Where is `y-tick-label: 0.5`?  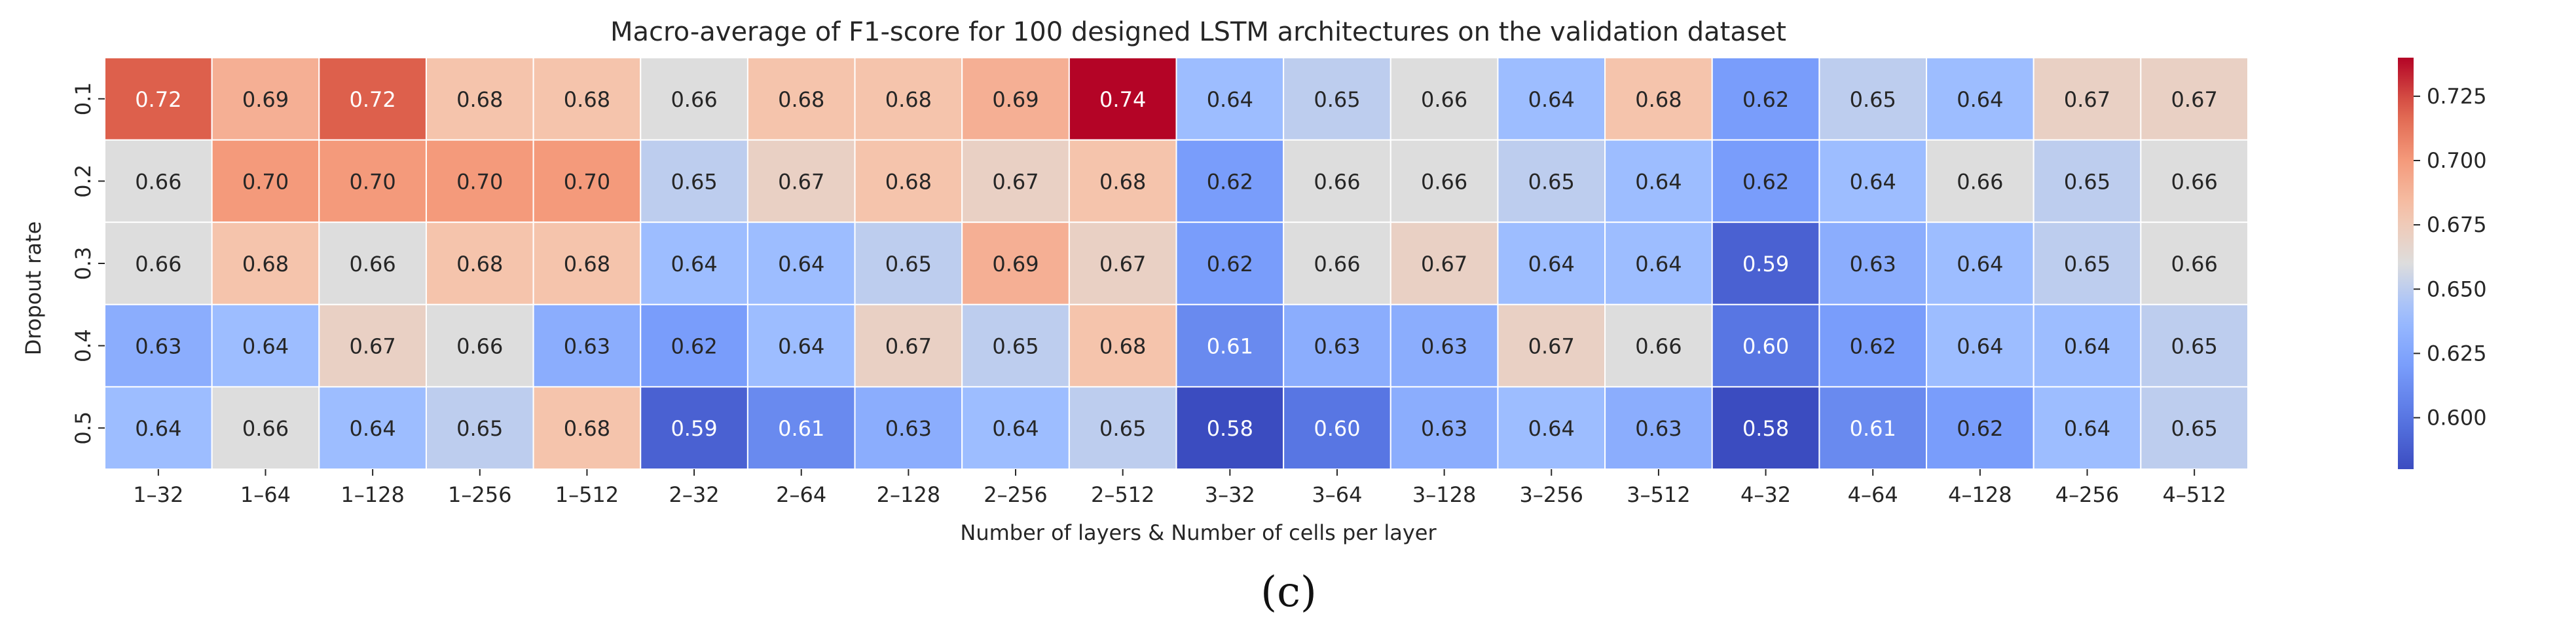
y-tick-label: 0.5 is located at coordinates (83, 428).